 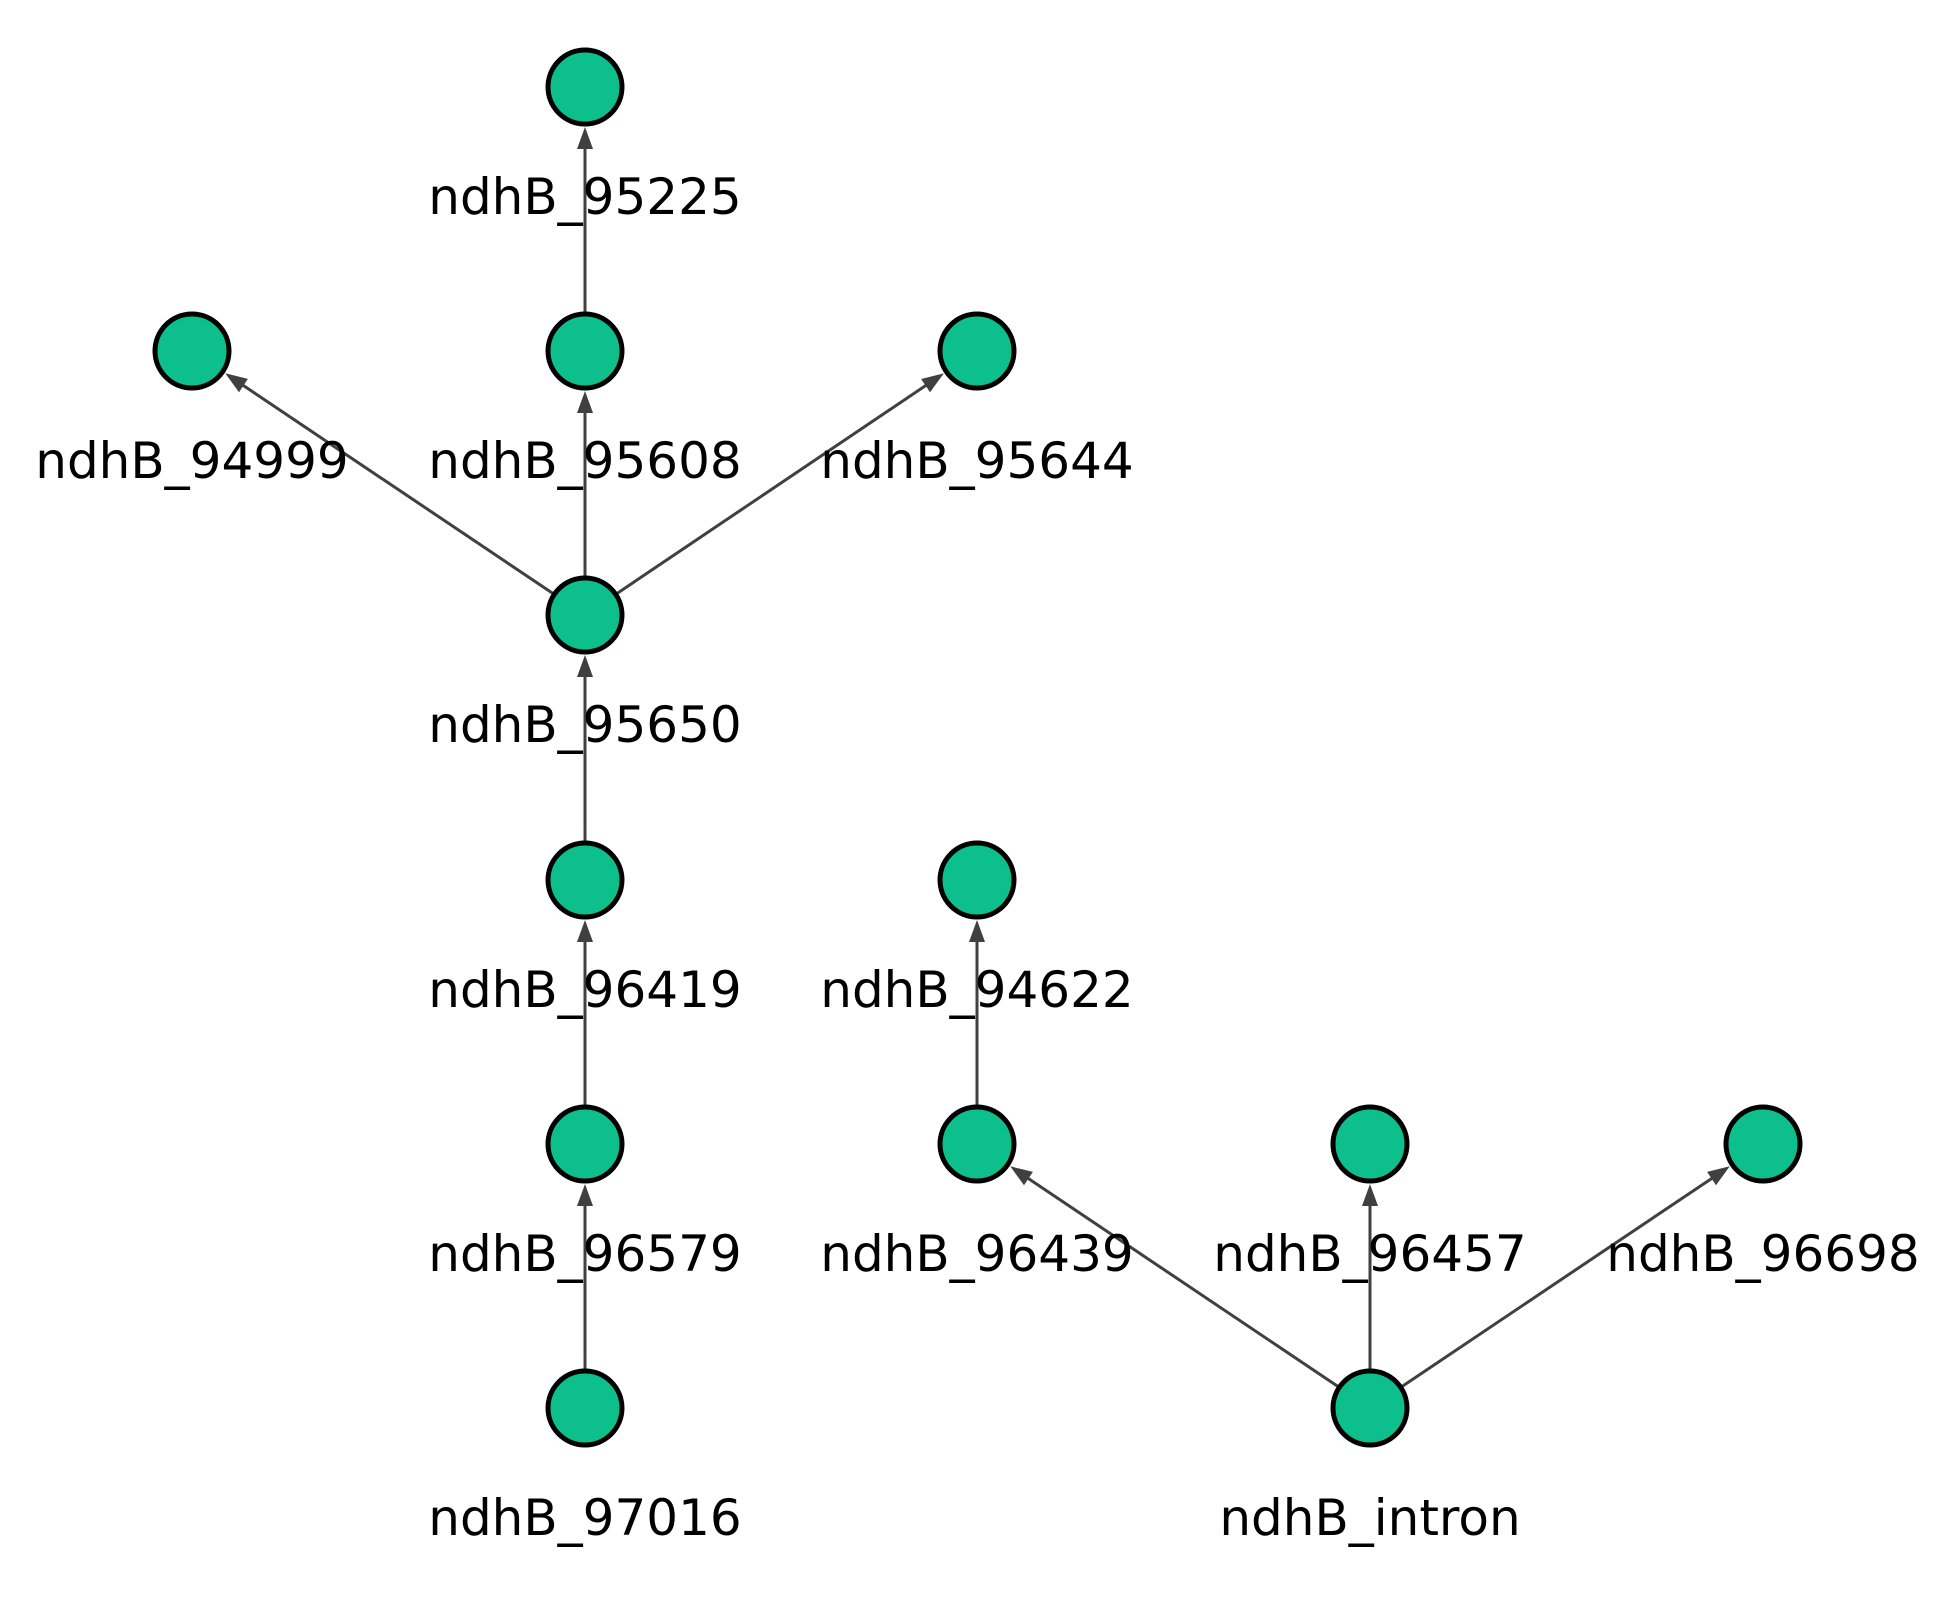 I want to click on node-label-ndhB_95644: ndhB_95644, so click(x=976, y=461).